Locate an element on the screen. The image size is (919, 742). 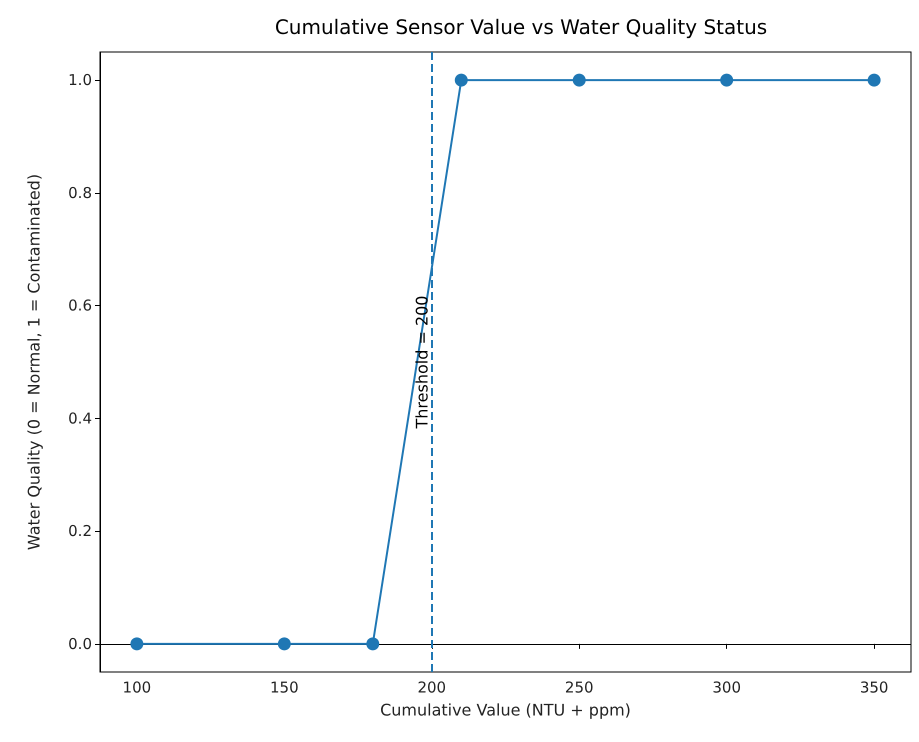
y-tick-label: 0.0 is located at coordinates (80, 643).